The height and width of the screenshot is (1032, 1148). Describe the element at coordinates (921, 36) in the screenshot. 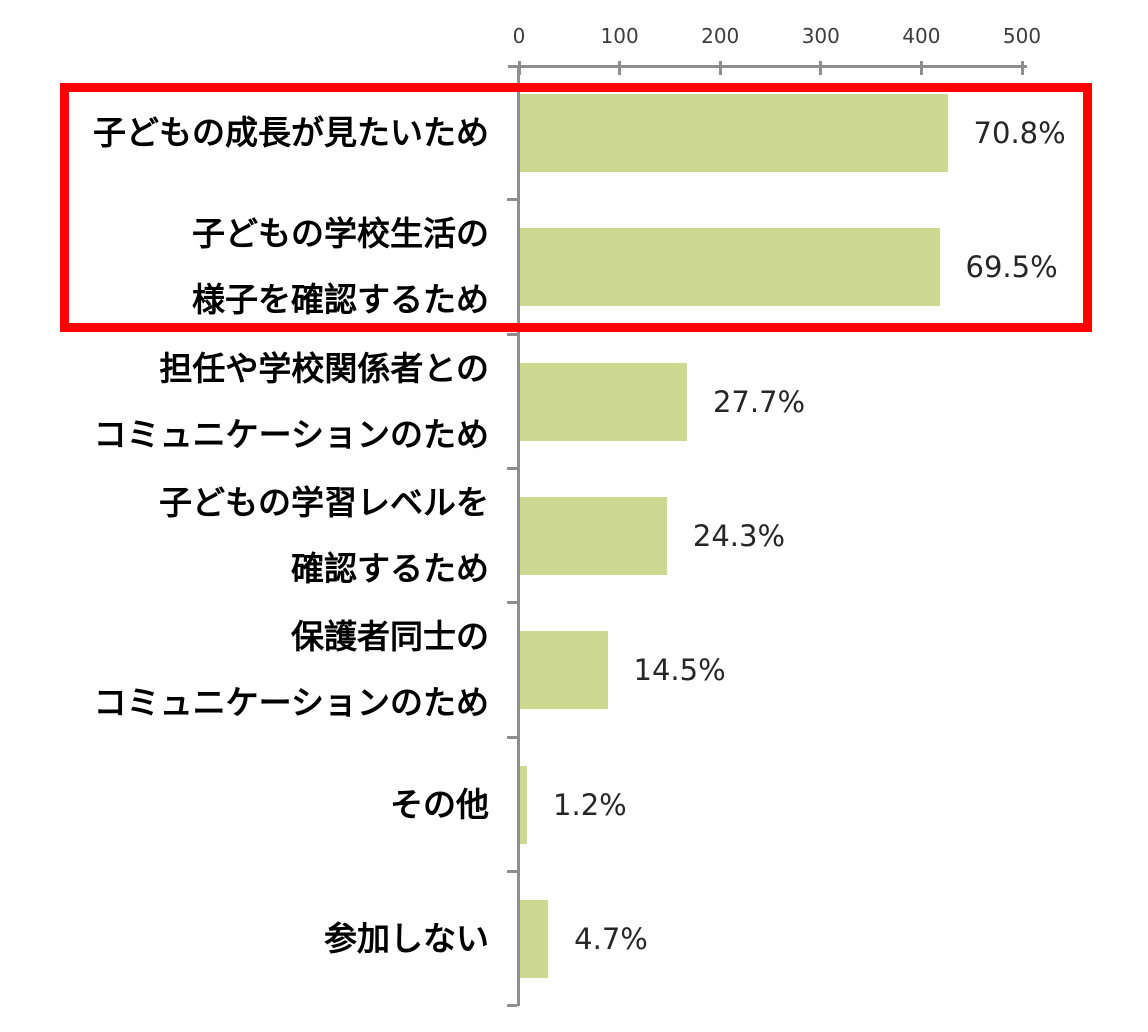

I see `x-axis-tick-label: 400` at that location.